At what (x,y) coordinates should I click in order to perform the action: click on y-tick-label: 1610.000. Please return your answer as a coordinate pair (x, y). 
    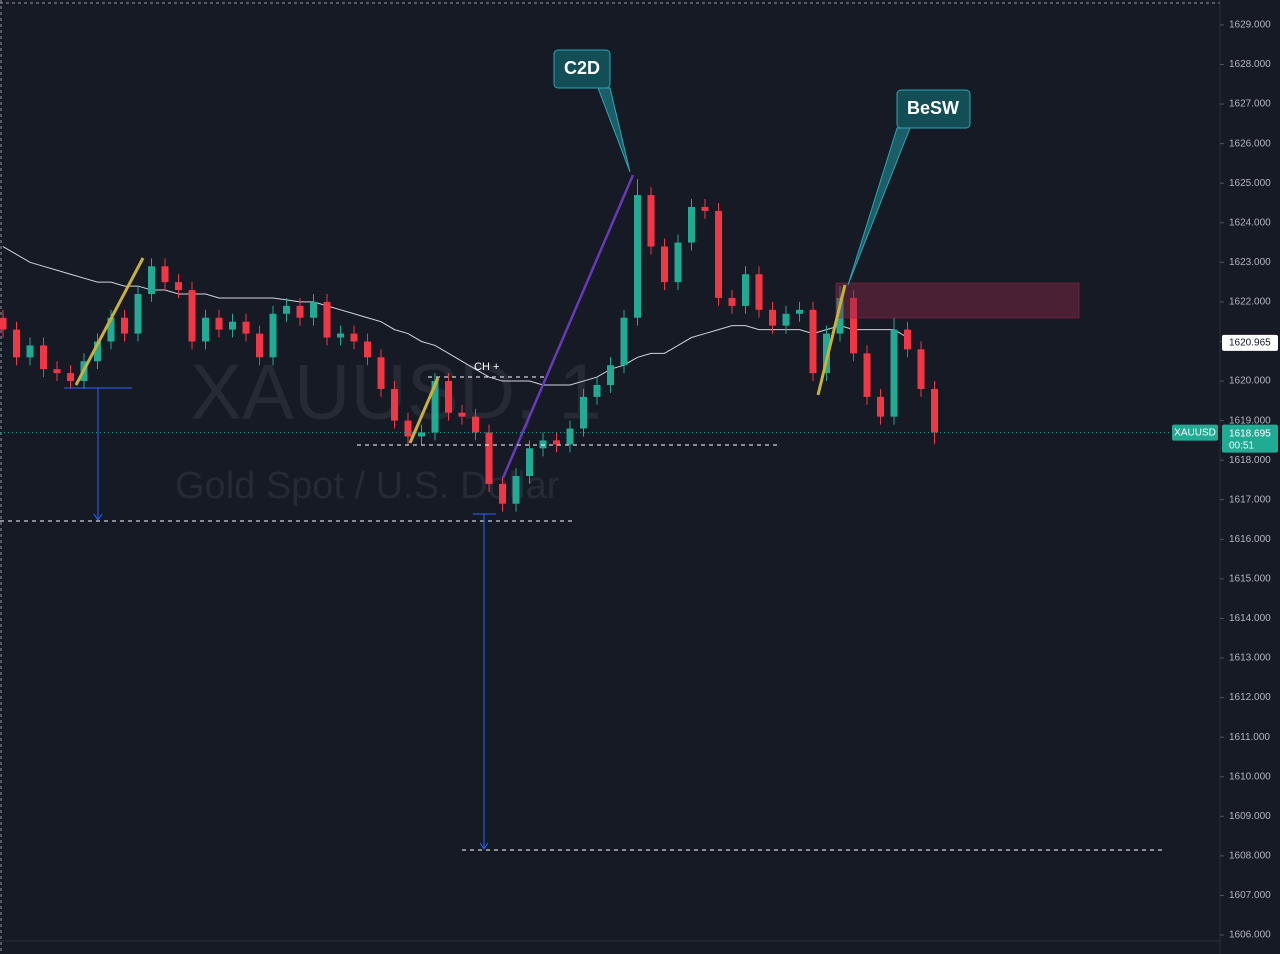
    Looking at the image, I should click on (1250, 776).